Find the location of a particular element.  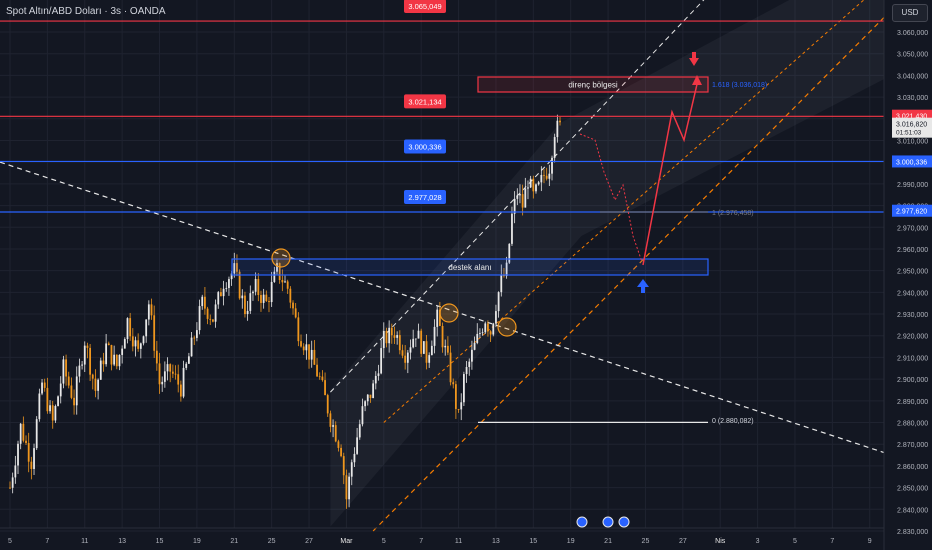

price-tick-label: 2.940,000 is located at coordinates (912, 293).